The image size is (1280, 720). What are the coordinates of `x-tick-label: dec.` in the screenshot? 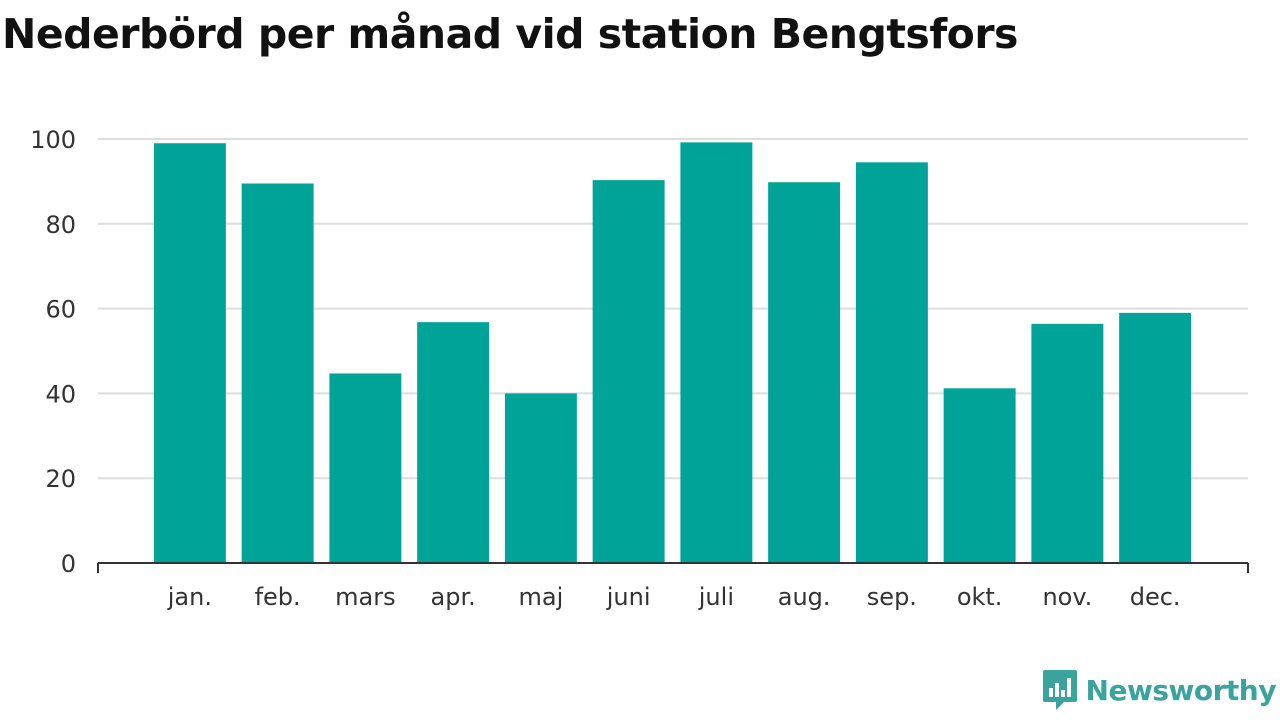 It's located at (1155, 597).